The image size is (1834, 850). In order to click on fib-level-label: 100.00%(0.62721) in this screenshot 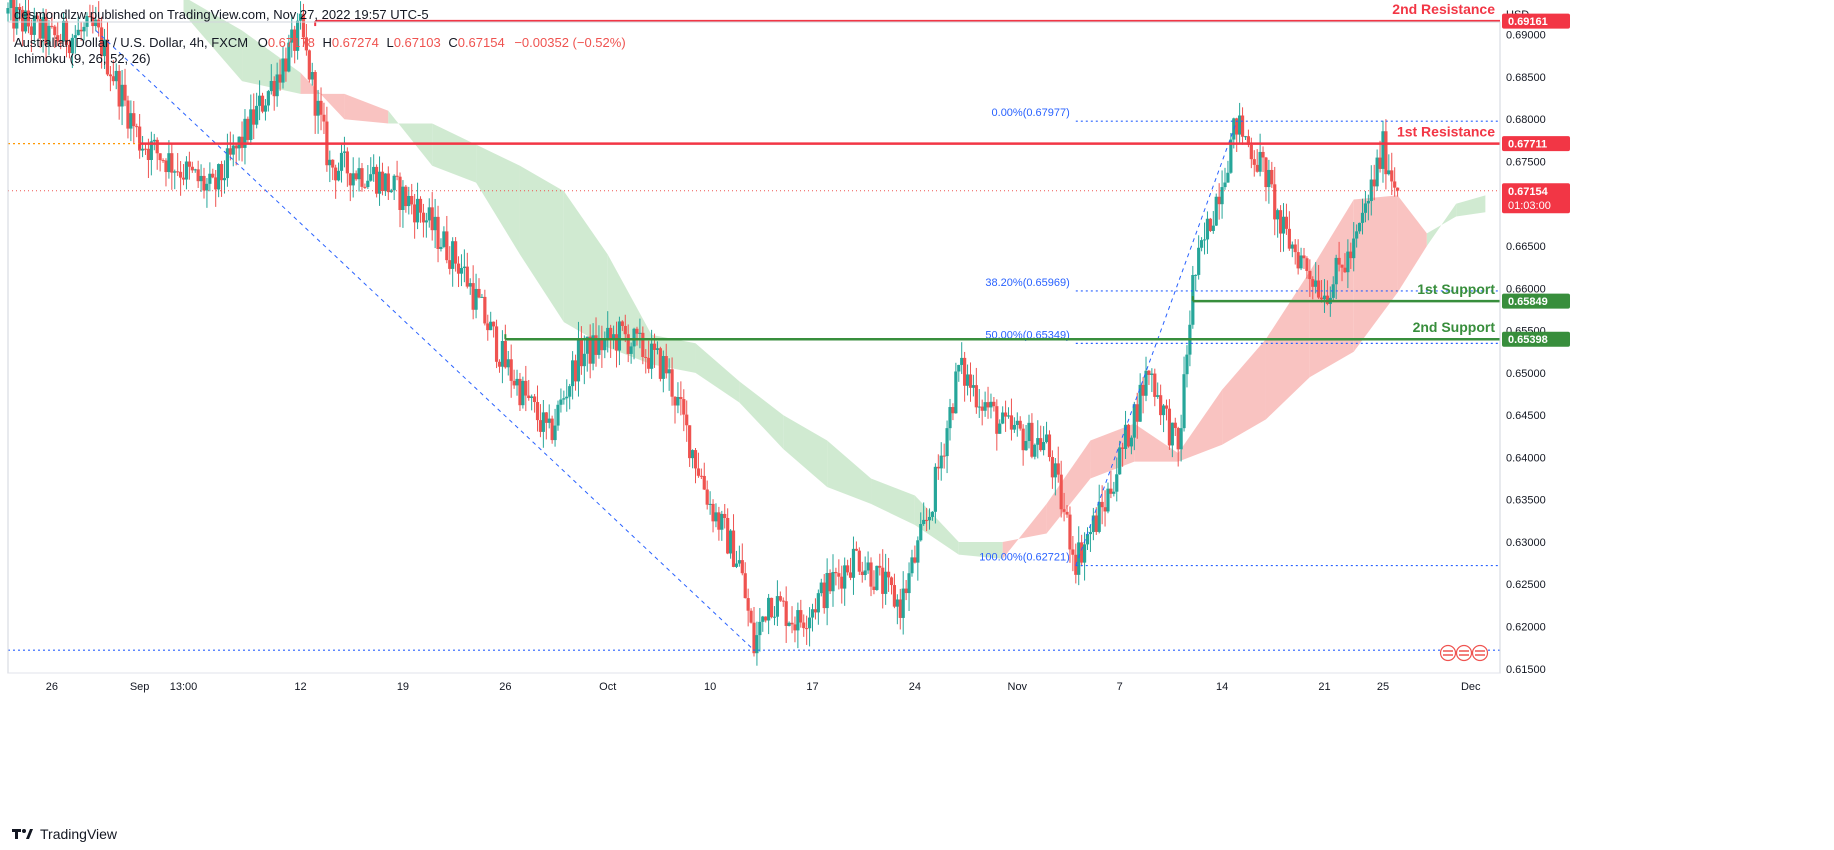, I will do `click(1024, 558)`.